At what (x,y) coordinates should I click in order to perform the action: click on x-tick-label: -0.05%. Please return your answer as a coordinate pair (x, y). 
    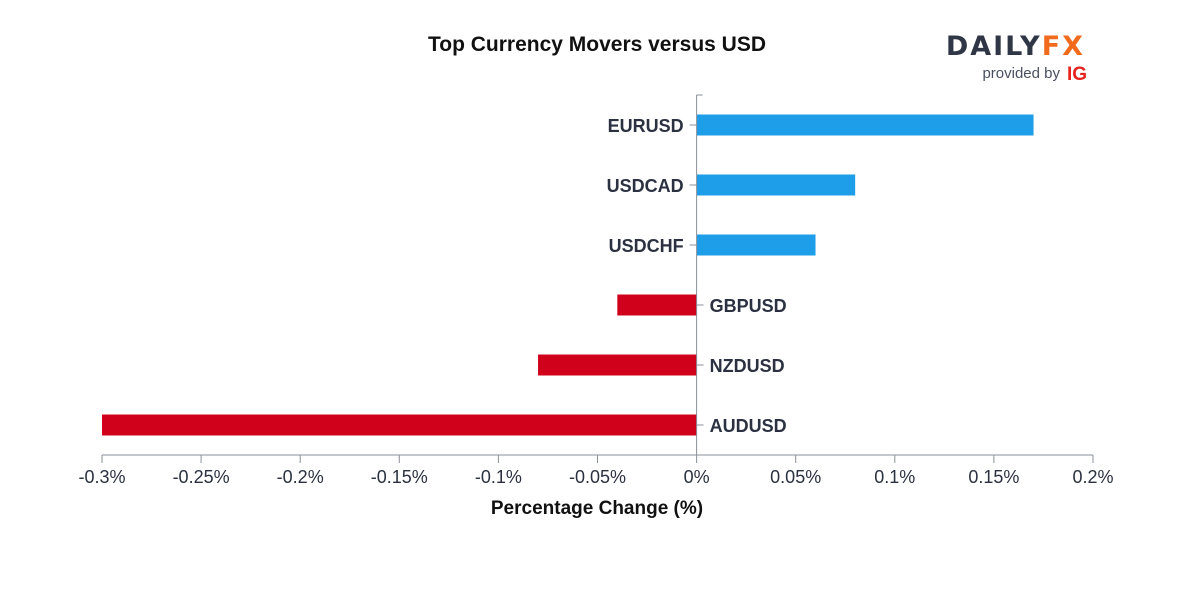
    Looking at the image, I should click on (597, 477).